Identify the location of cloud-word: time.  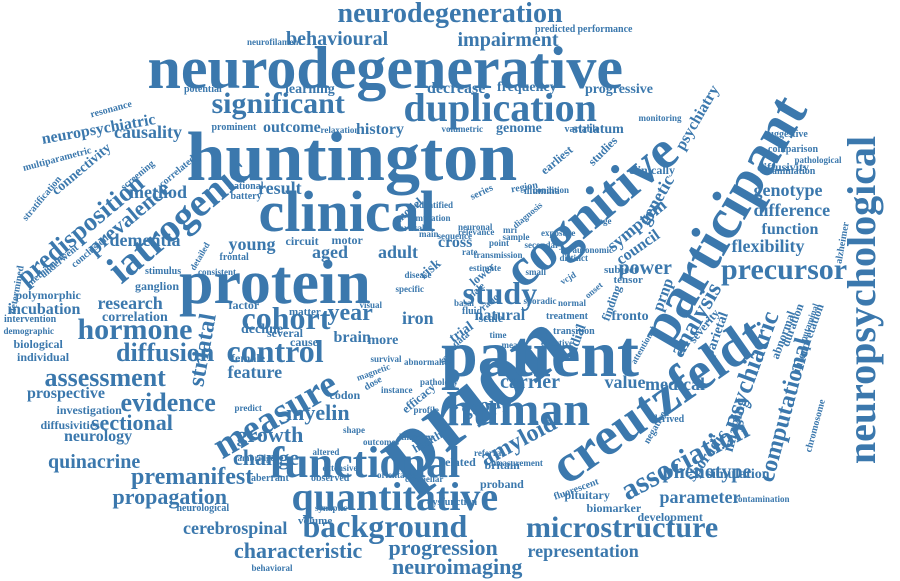
(498, 334).